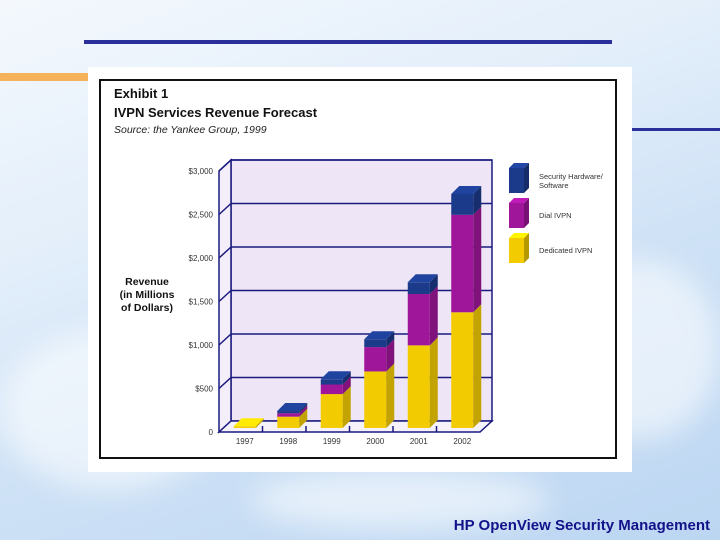 This screenshot has width=720, height=540. Describe the element at coordinates (201, 258) in the screenshot. I see `y-tick-label: $2,000` at that location.